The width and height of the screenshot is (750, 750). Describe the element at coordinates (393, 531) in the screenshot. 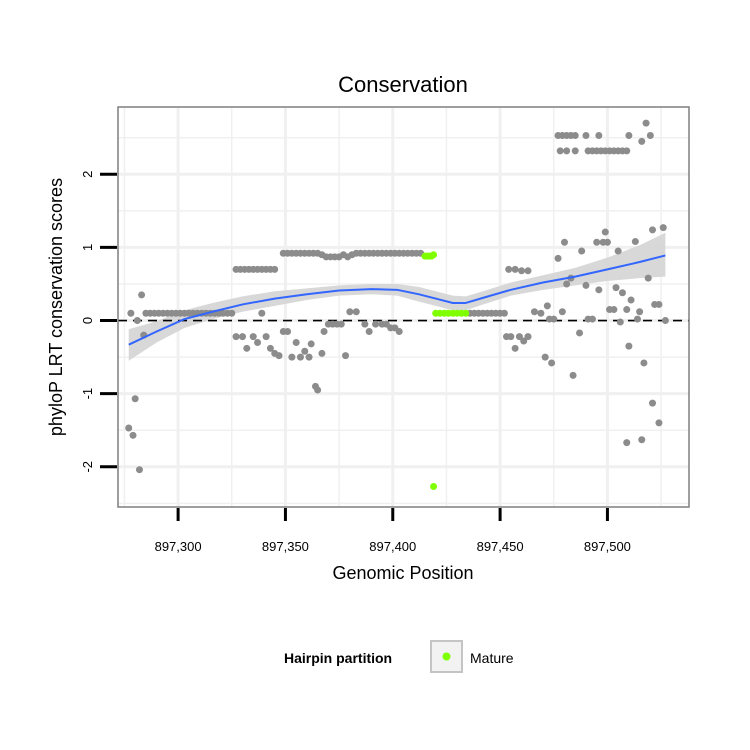

I see `x-axis: 897,300 897,350 897,400 897,450 897,500` at that location.